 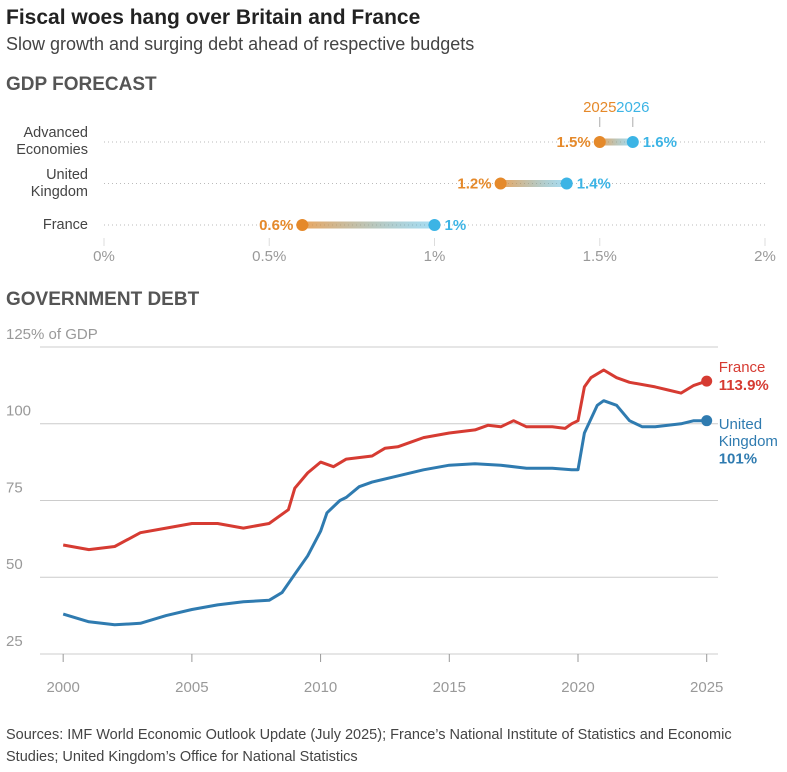 What do you see at coordinates (59, 183) in the screenshot?
I see `category-label: United Kingdom` at bounding box center [59, 183].